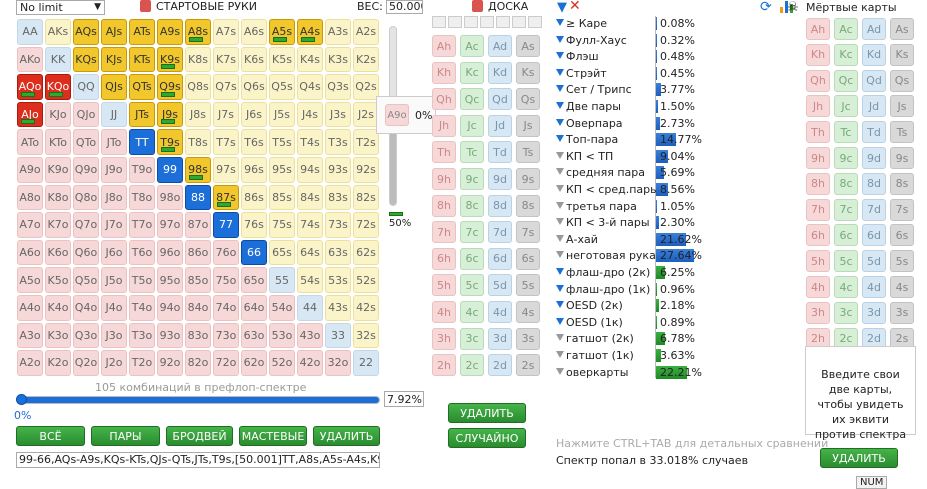 The height and width of the screenshot is (489, 927). What do you see at coordinates (444, 312) in the screenshot?
I see `board-card-4h: 4h` at bounding box center [444, 312].